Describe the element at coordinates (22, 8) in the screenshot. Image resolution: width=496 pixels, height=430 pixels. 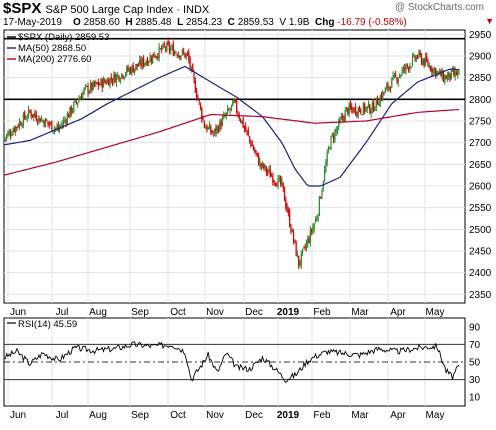
I see `symbol: $SPX` at that location.